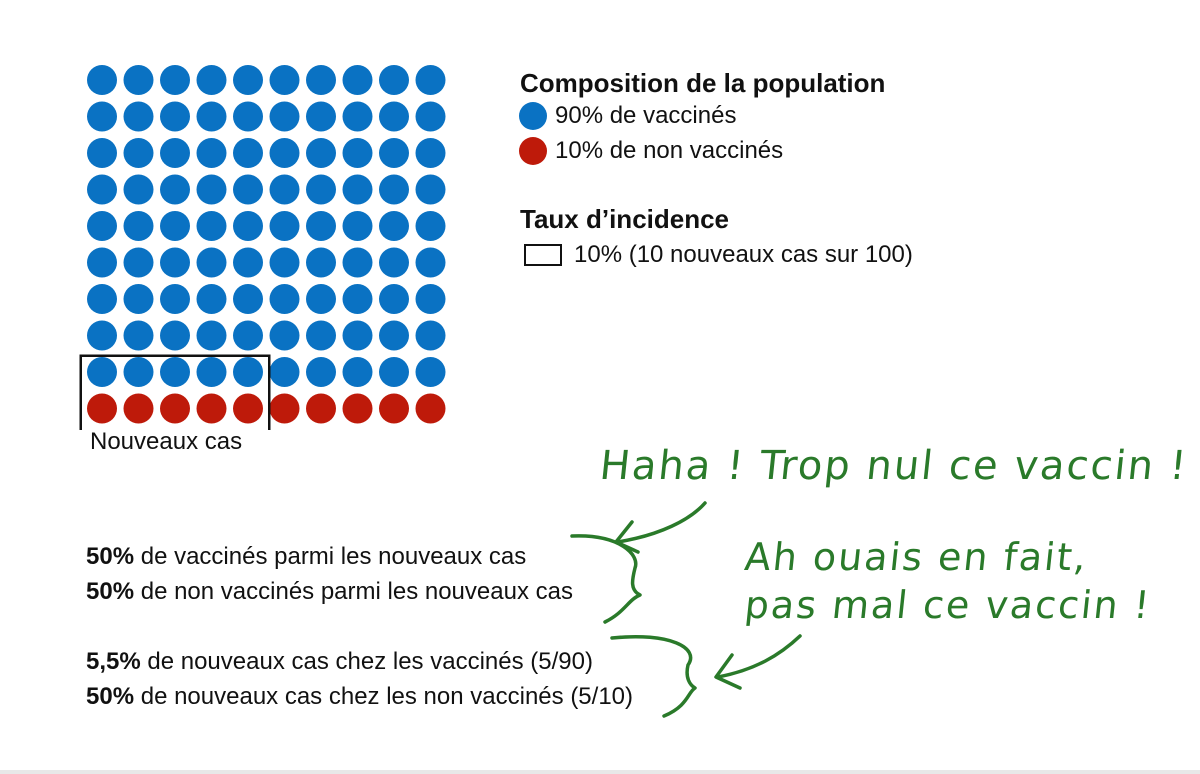 The image size is (1200, 774). I want to click on legend-unvaccinated: 10% de non vaccinés, so click(651, 151).